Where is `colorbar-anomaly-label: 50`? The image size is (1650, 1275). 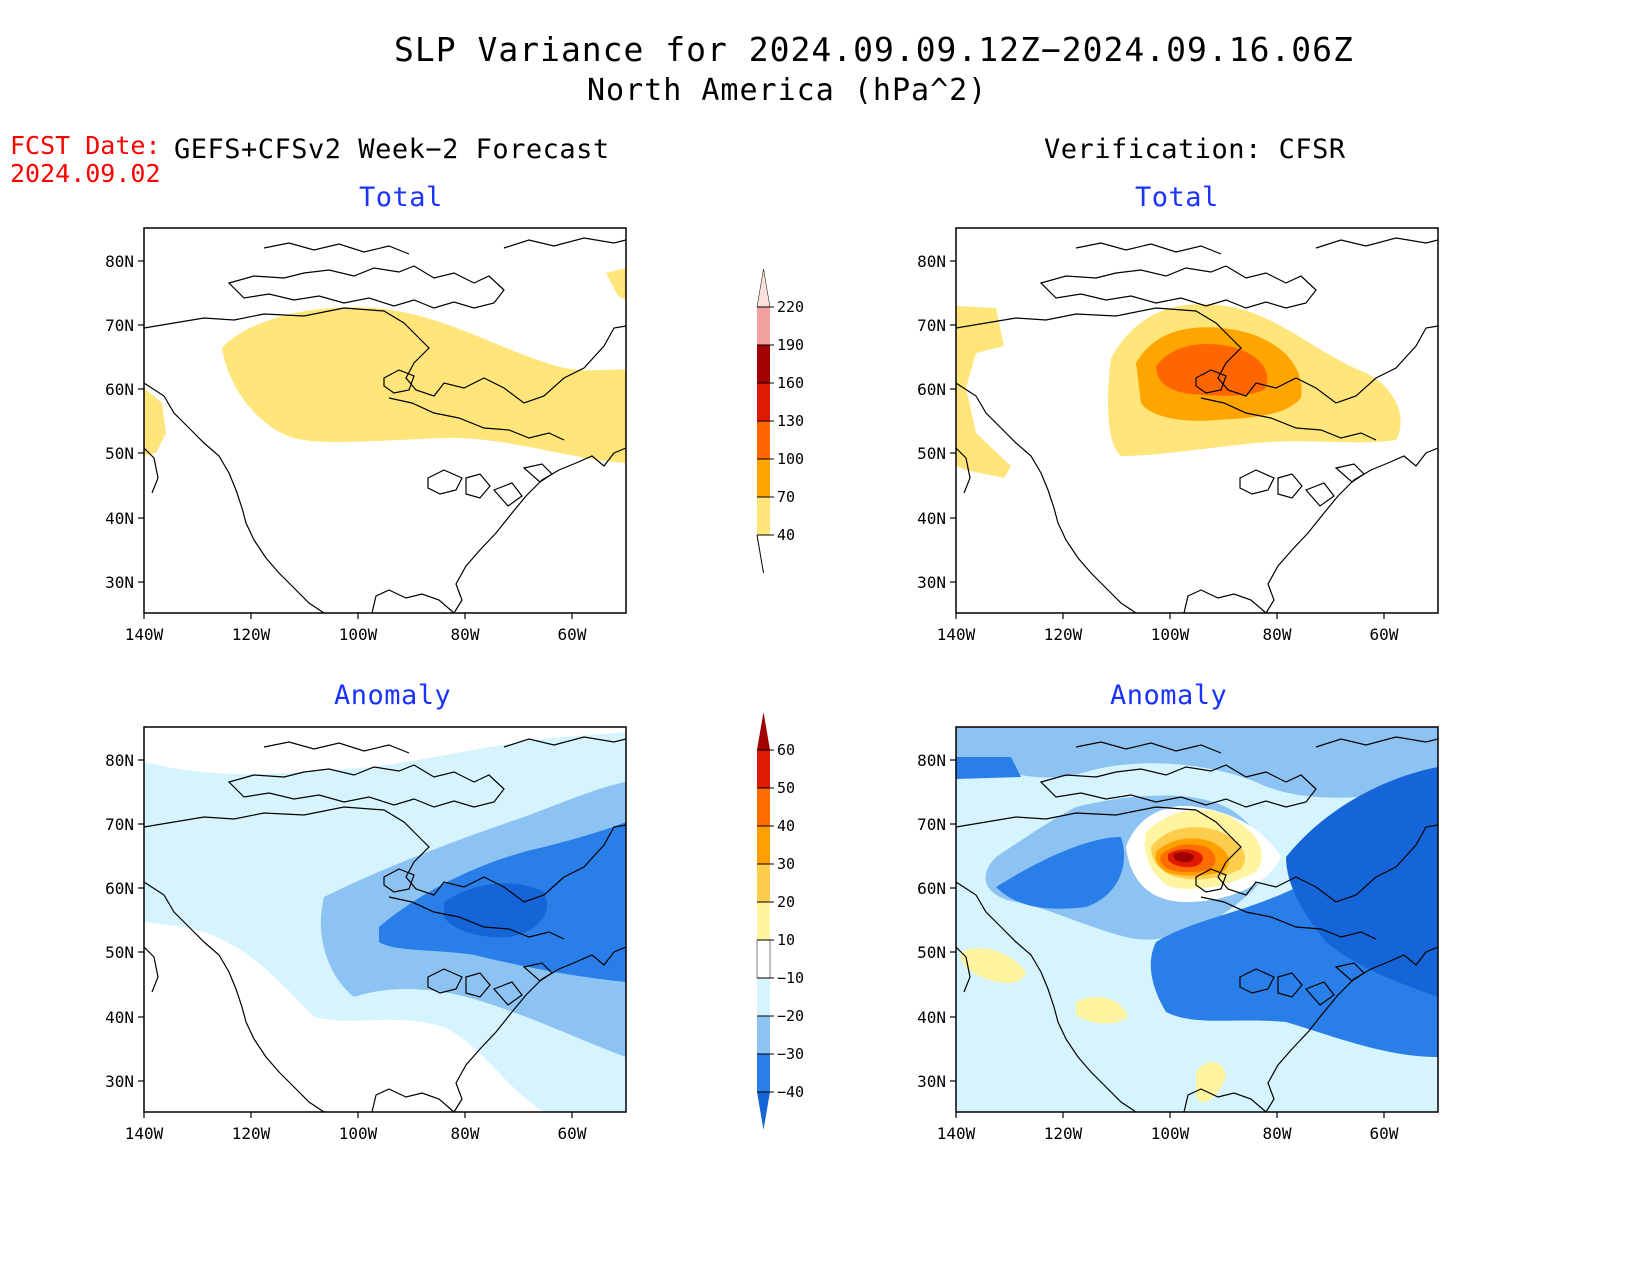
colorbar-anomaly-label: 50 is located at coordinates (786, 788).